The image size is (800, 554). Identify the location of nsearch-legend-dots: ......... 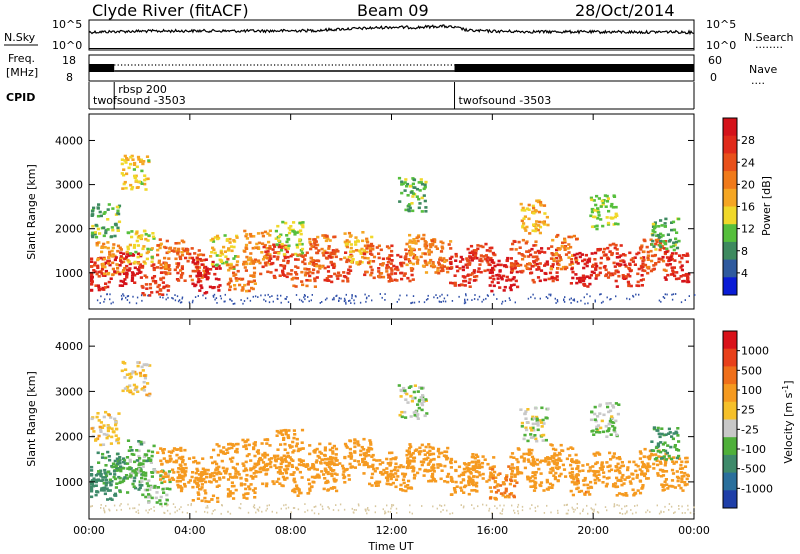
(769, 44).